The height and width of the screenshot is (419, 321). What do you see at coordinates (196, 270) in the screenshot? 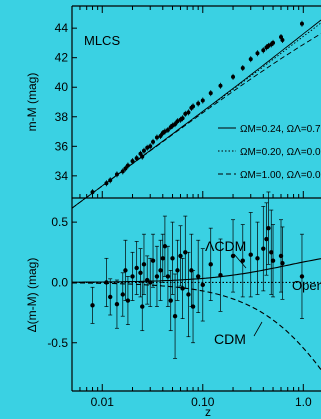
I see `bottom-model-lcdm` at bounding box center [196, 270].